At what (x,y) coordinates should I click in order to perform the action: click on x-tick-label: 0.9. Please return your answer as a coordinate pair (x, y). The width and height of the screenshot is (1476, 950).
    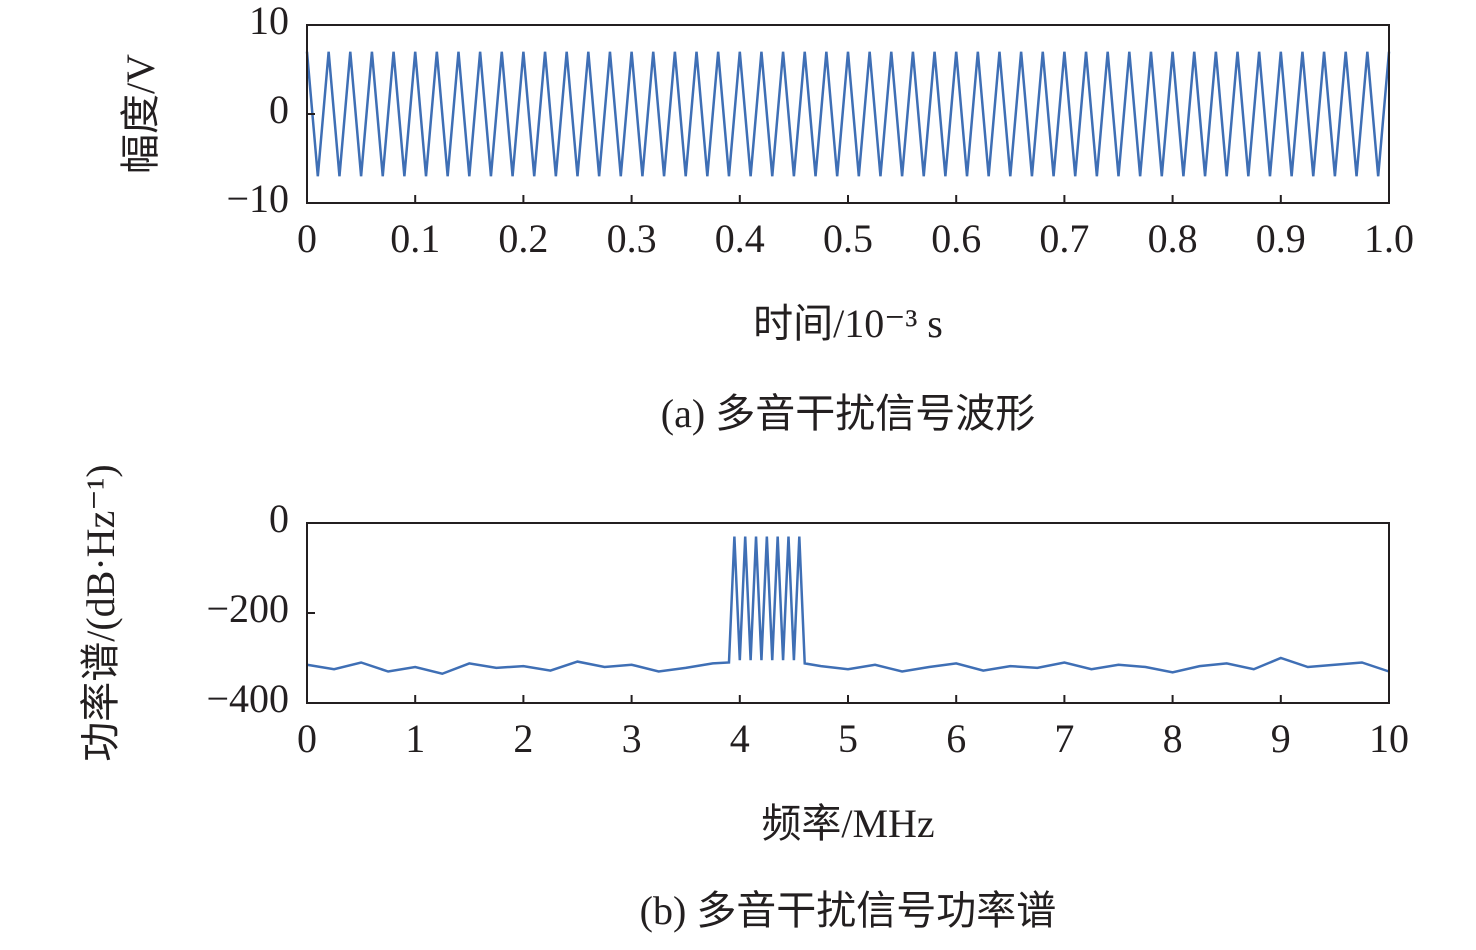
    Looking at the image, I should click on (1281, 238).